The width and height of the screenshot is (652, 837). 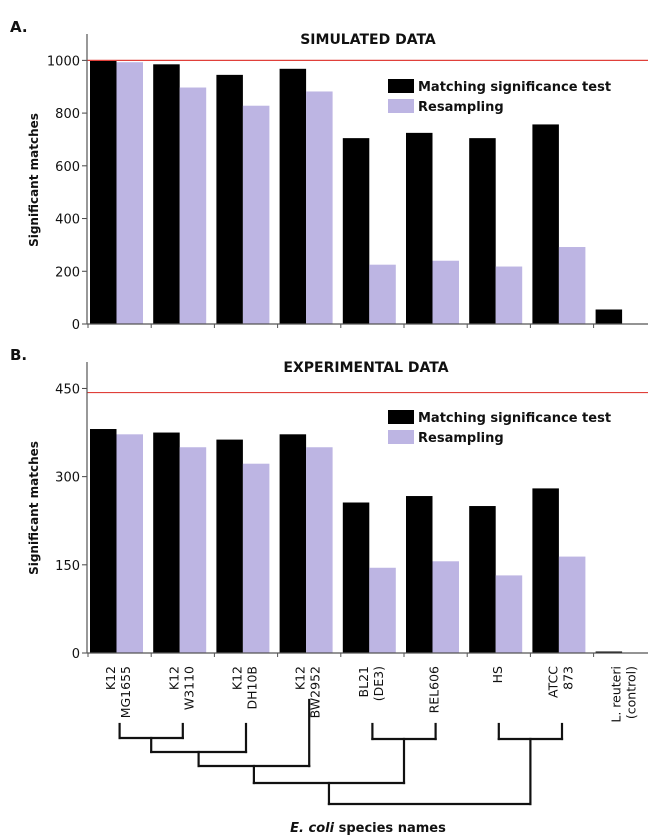 I want to click on panel-a-title: SIMULATED DATA, so click(x=368, y=40).